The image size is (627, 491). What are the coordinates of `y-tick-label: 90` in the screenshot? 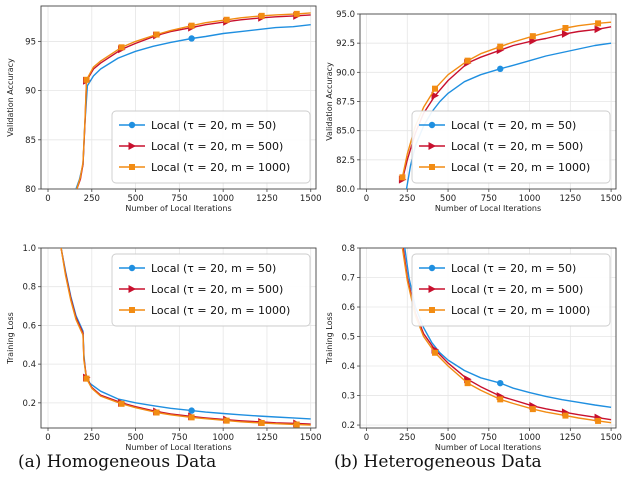 It's located at (30, 92).